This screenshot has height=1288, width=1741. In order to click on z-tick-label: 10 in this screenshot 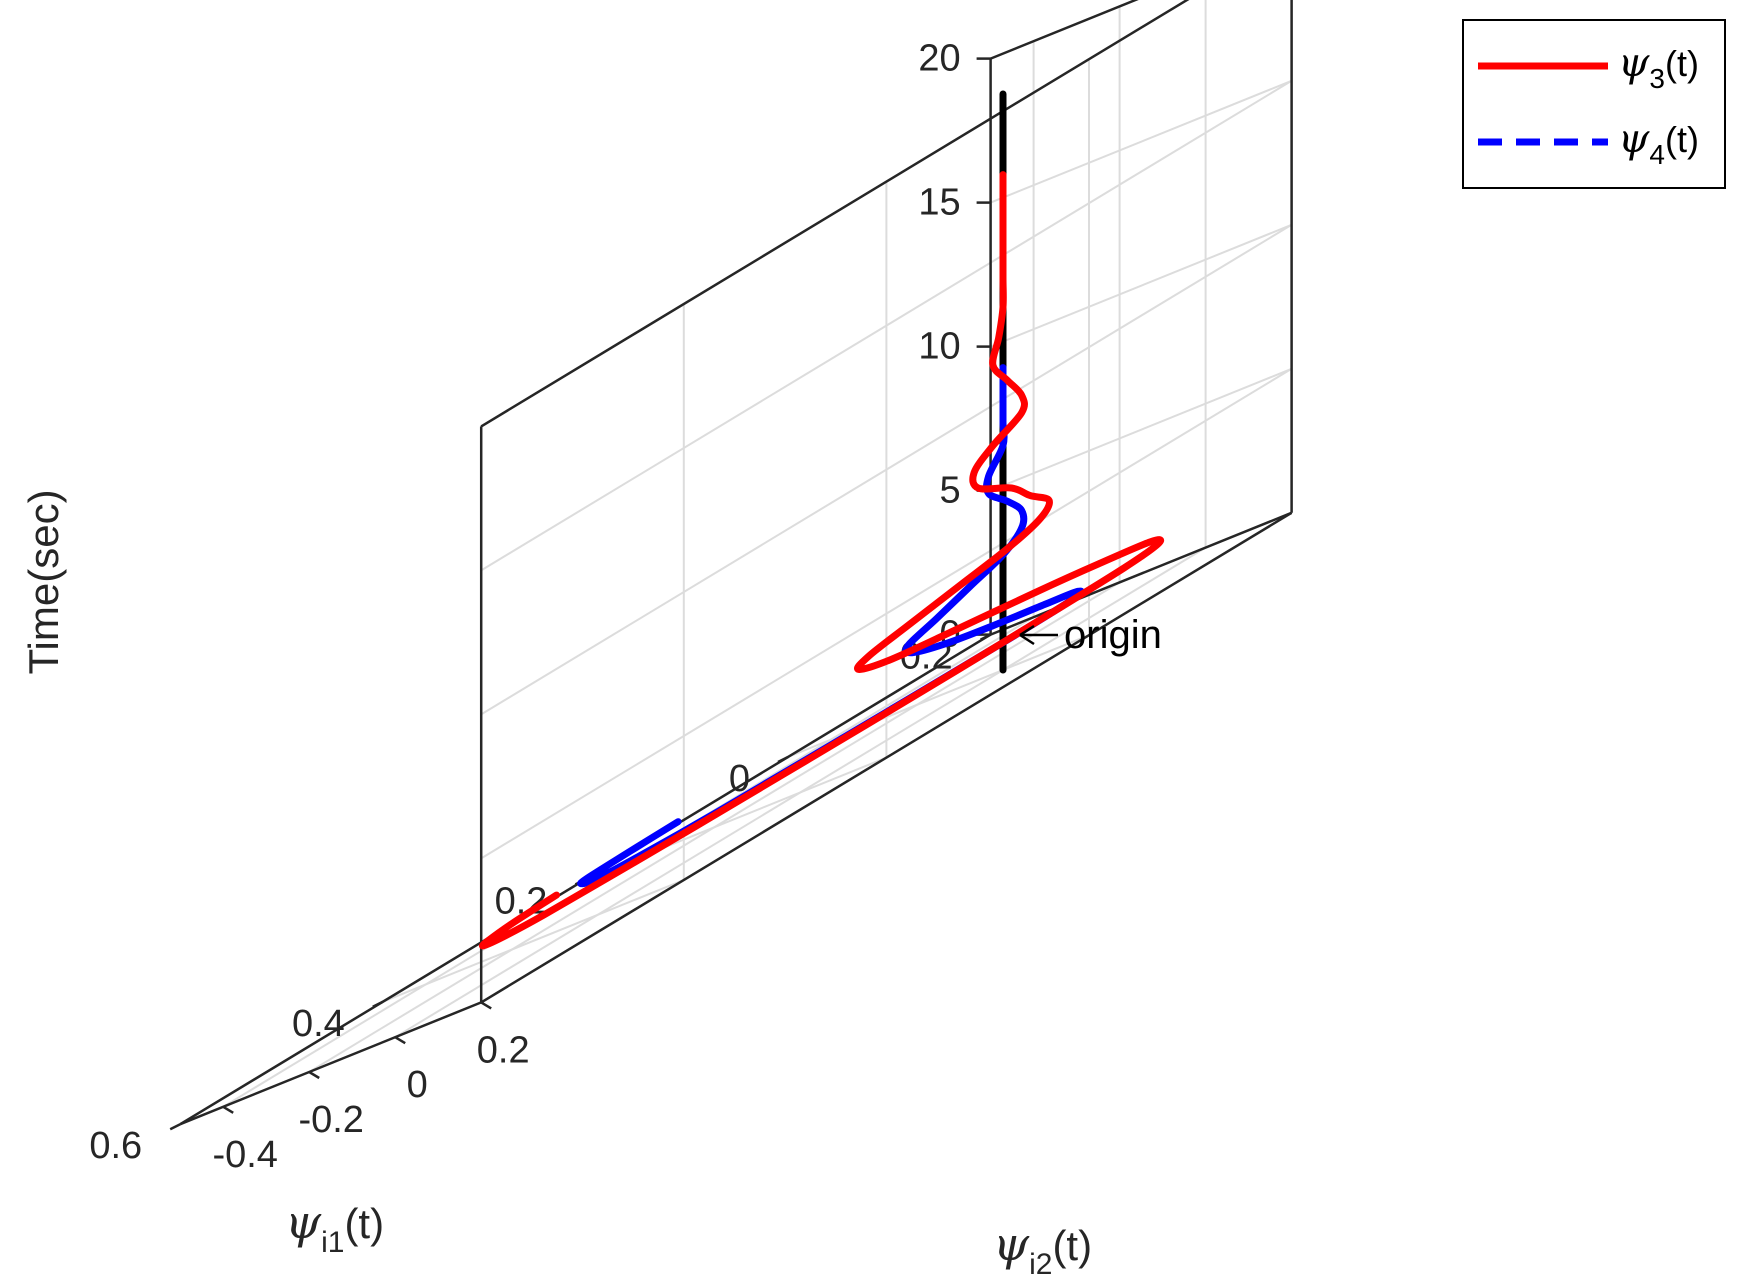, I will do `click(939, 347)`.